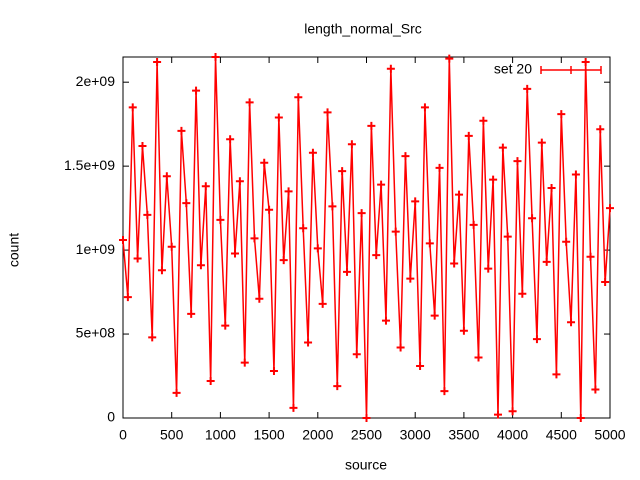 This screenshot has height=480, width=640. What do you see at coordinates (96, 333) in the screenshot?
I see `y-tick-label: 5e+08` at bounding box center [96, 333].